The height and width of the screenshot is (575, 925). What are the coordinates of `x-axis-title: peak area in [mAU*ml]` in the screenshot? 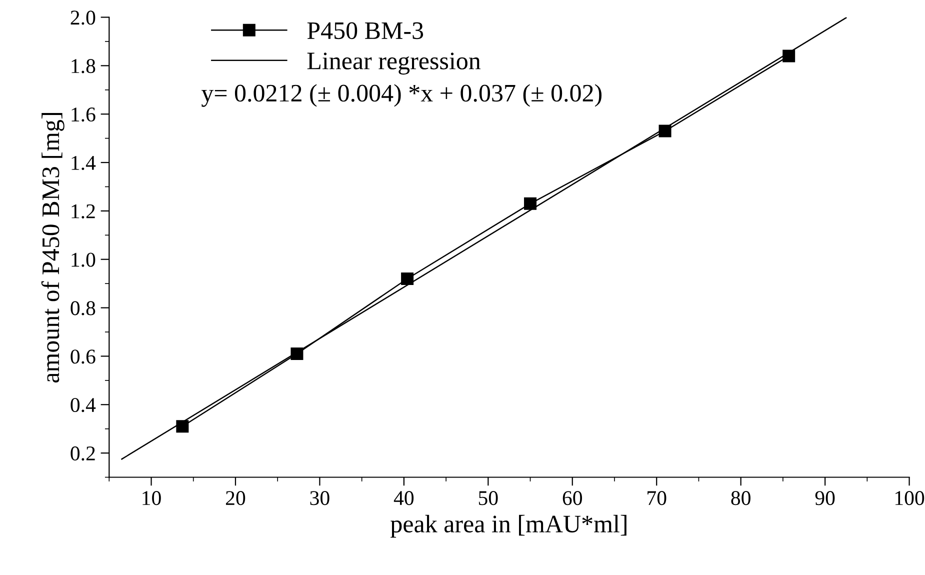 It's located at (508, 526).